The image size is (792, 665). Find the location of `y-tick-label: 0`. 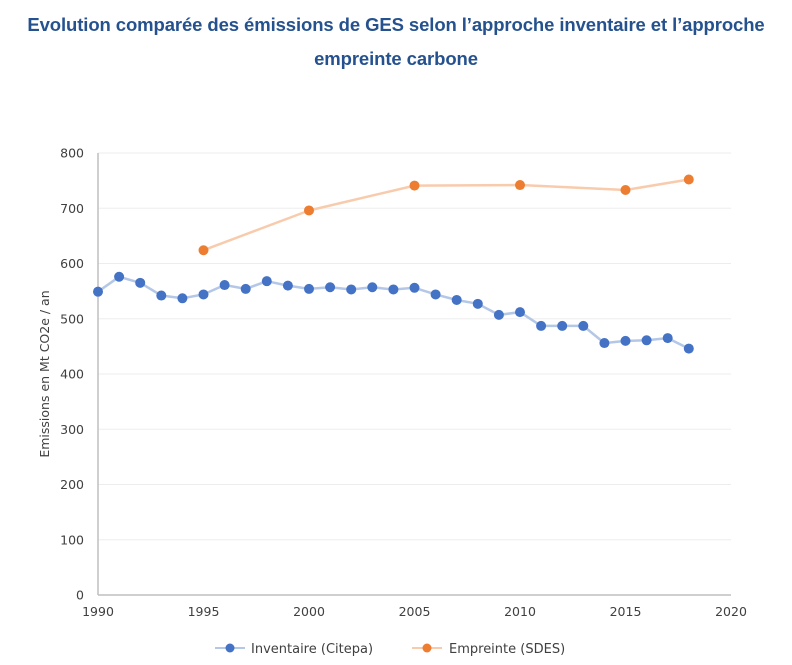

y-tick-label: 0 is located at coordinates (80, 595).